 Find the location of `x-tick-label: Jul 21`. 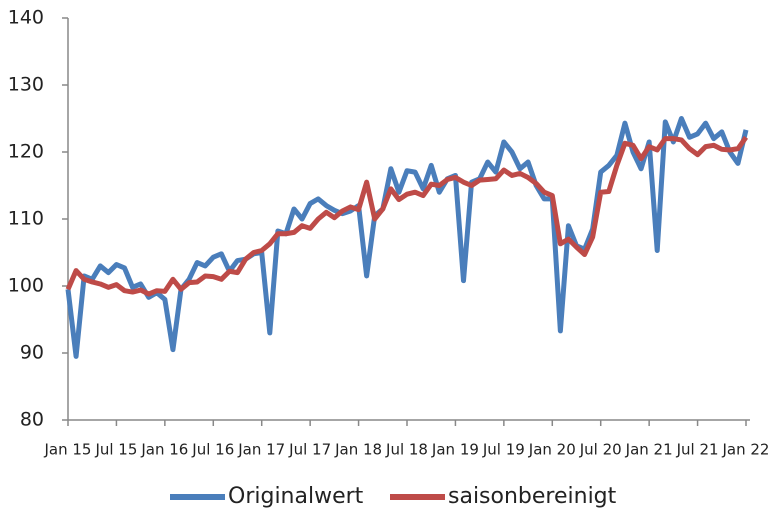

x-tick-label: Jul 21 is located at coordinates (697, 450).